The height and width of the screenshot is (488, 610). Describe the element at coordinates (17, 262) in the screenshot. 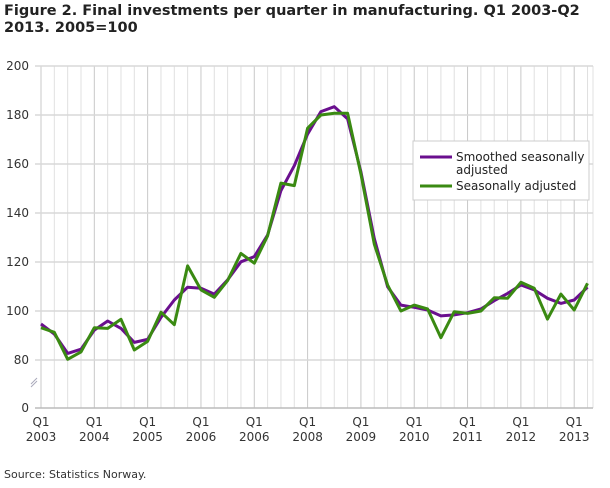

I see `y-tick-label: 120` at that location.